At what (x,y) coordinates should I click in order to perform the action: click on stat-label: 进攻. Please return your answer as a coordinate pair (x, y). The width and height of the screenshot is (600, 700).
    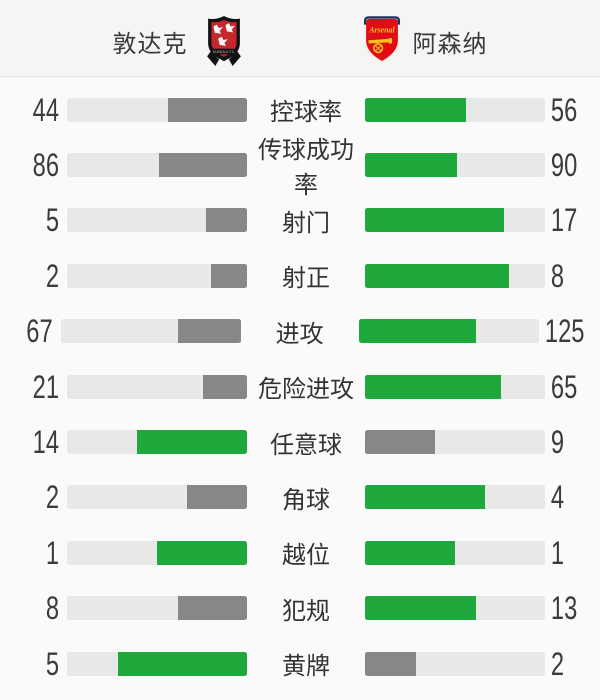
    Looking at the image, I should click on (299, 334).